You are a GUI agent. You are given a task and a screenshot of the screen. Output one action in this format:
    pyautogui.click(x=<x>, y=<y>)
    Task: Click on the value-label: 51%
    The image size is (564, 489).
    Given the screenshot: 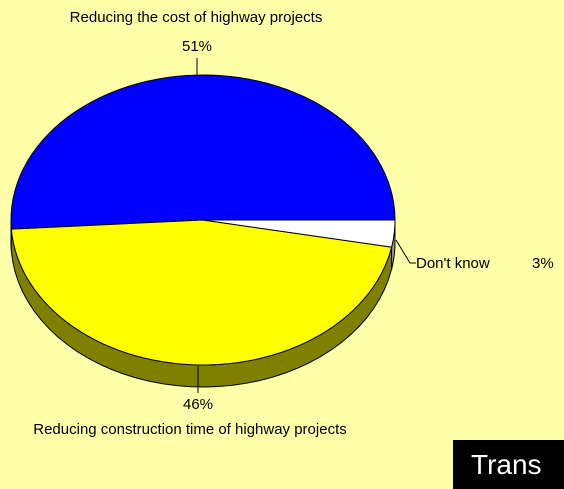 What is the action you would take?
    pyautogui.click(x=197, y=46)
    